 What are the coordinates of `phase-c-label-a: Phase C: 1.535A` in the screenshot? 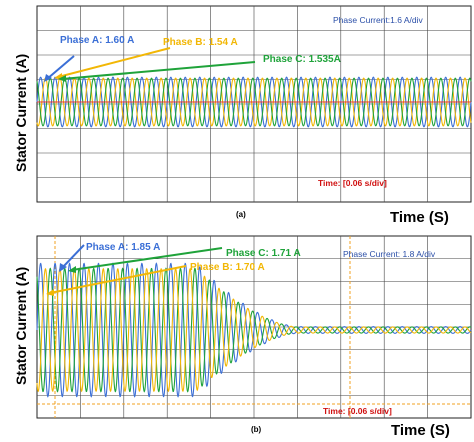 It's located at (302, 59).